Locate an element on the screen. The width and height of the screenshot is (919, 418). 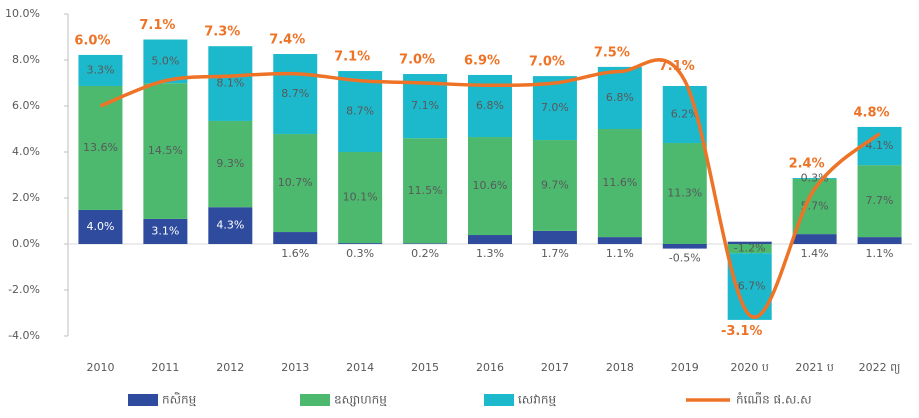
rate-label: 9.7% is located at coordinates (555, 184).